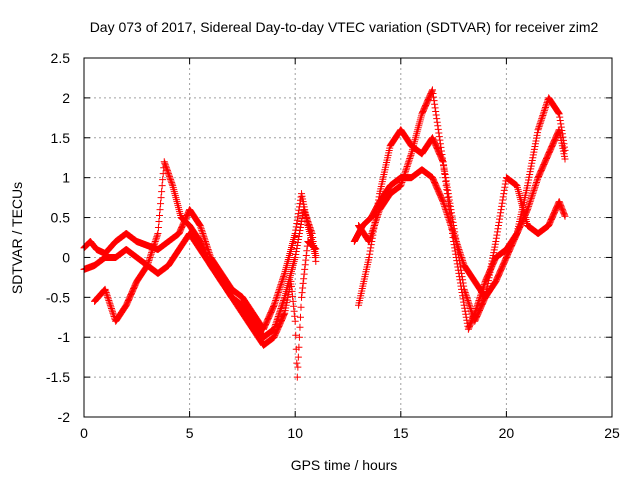 Image resolution: width=640 pixels, height=480 pixels. I want to click on y-axis-label: SDTVAR / TECUs, so click(17, 238).